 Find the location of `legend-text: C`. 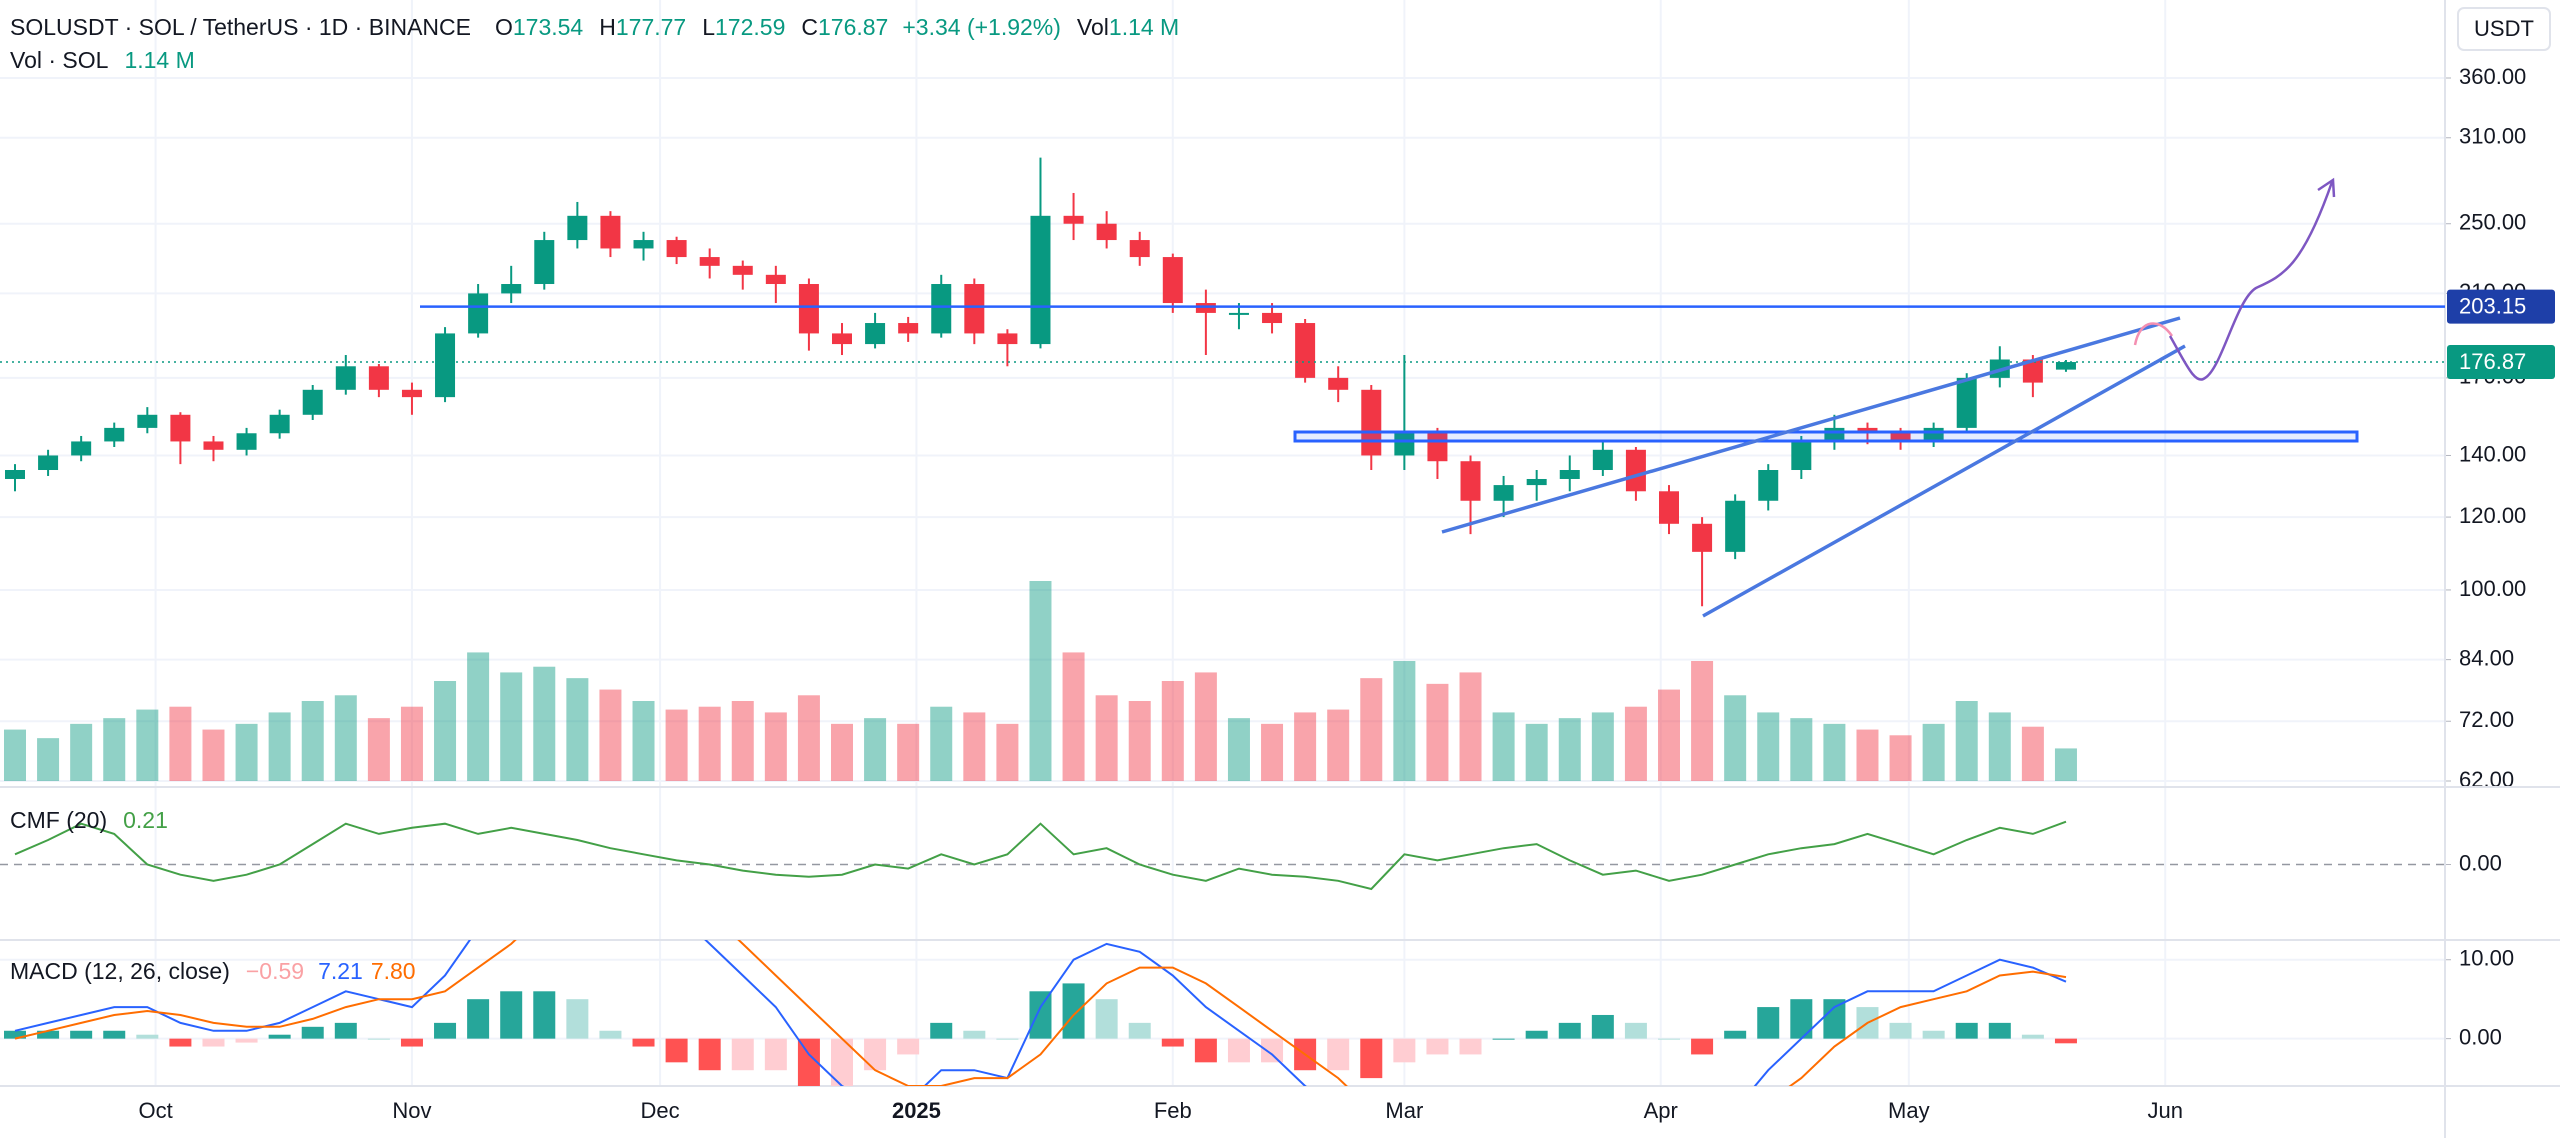

legend-text: C is located at coordinates (809, 27).